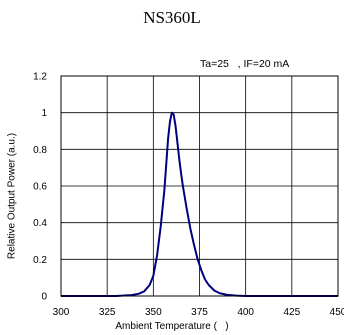  Describe the element at coordinates (153, 312) in the screenshot. I see `x-tick-label: 350` at that location.